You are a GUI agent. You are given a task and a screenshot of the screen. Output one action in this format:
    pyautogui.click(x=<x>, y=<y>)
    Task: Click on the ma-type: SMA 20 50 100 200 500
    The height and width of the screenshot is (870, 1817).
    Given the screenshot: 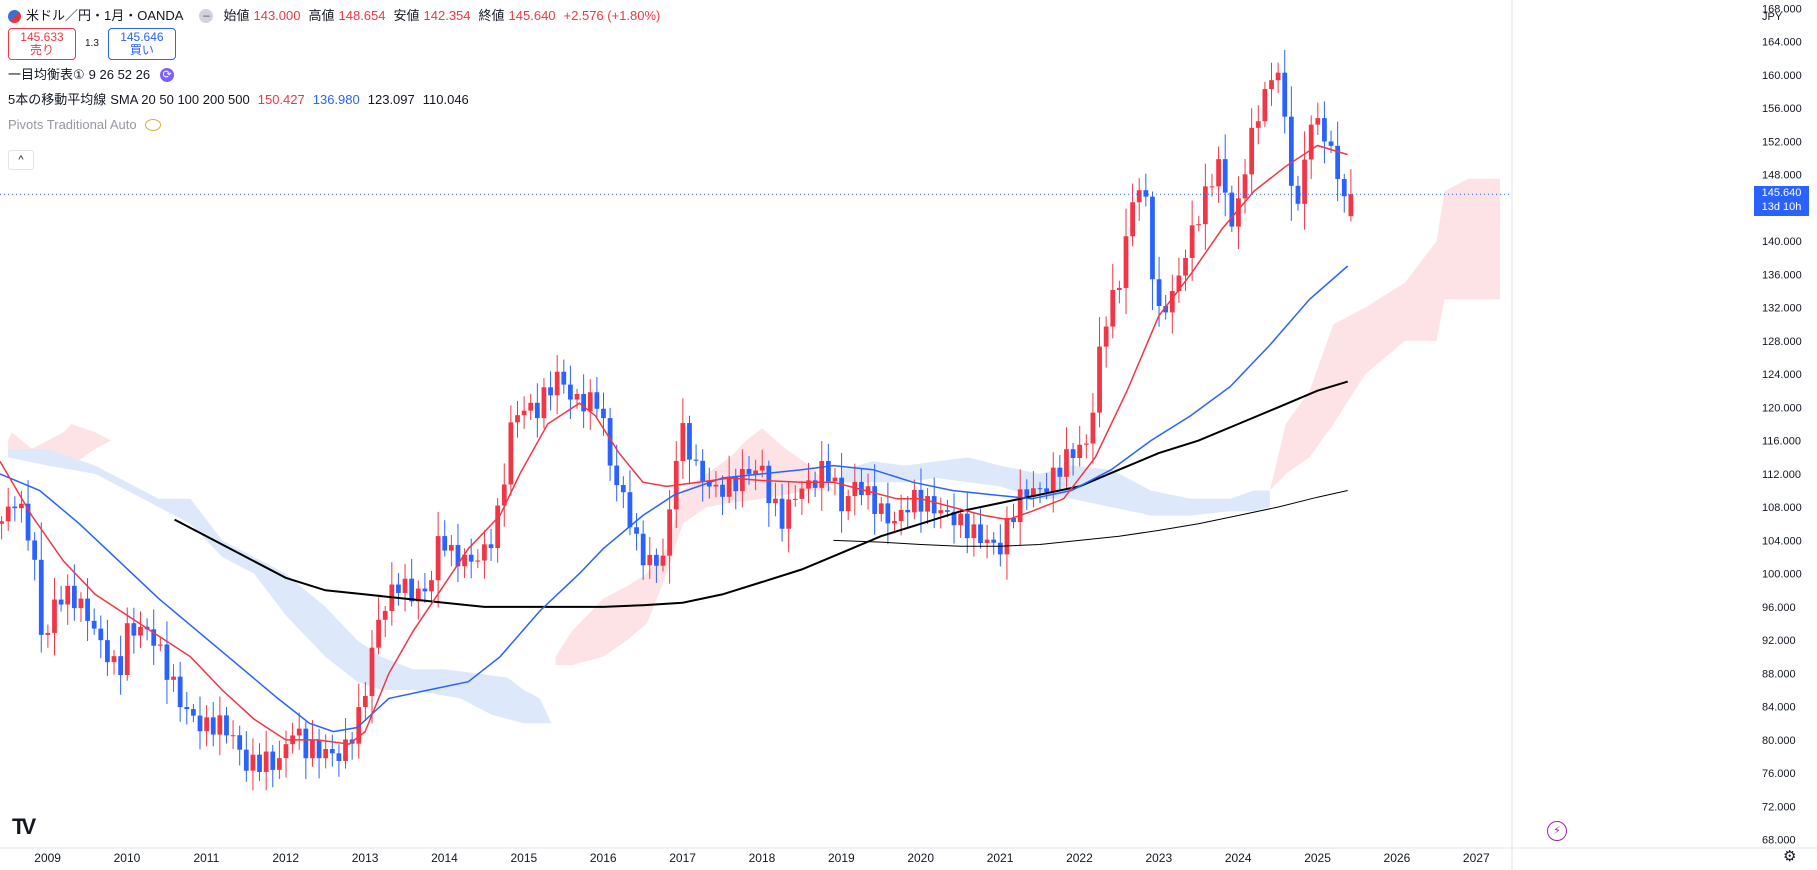 What is the action you would take?
    pyautogui.click(x=180, y=99)
    